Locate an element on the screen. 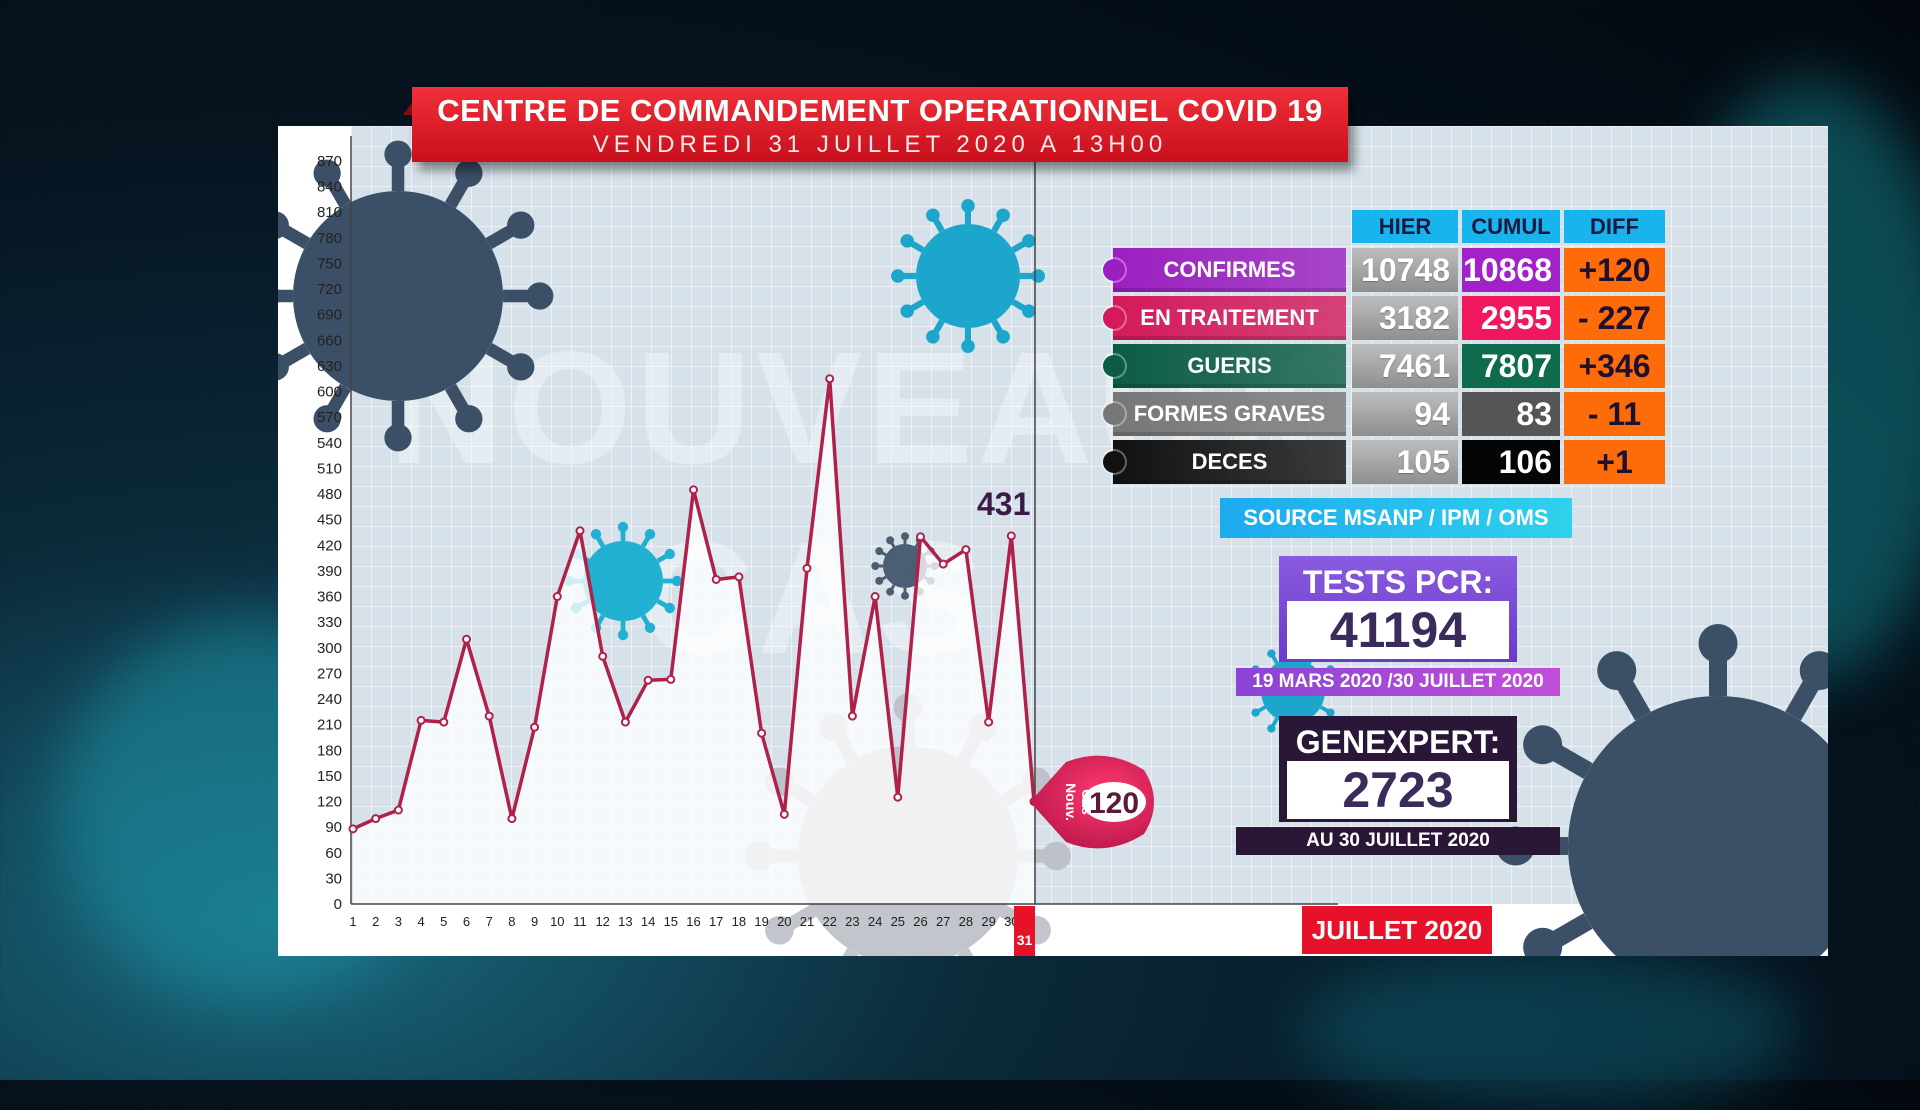  x-tick-label: 13 is located at coordinates (625, 921).